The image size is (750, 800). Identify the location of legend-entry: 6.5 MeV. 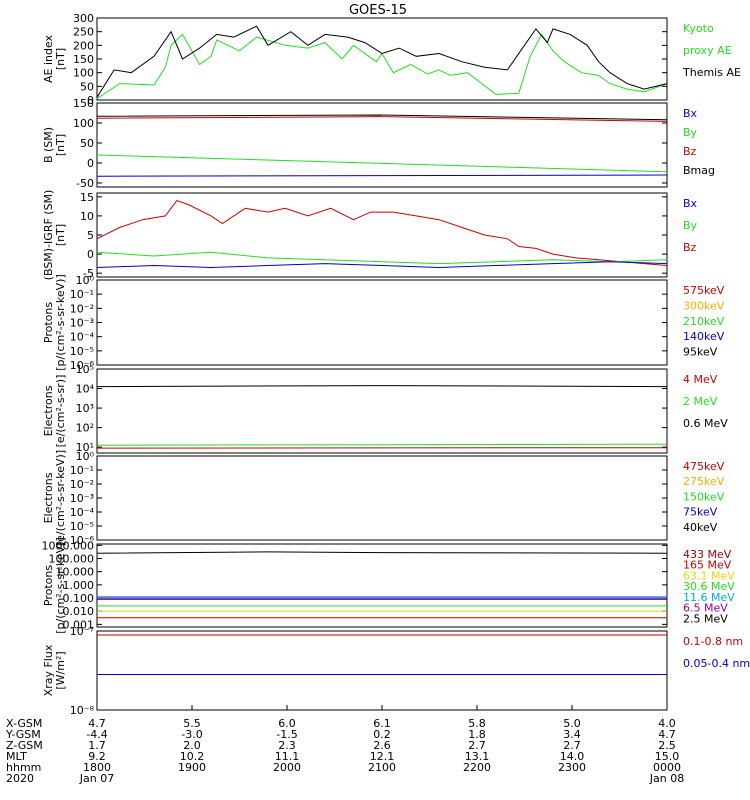
(705, 608).